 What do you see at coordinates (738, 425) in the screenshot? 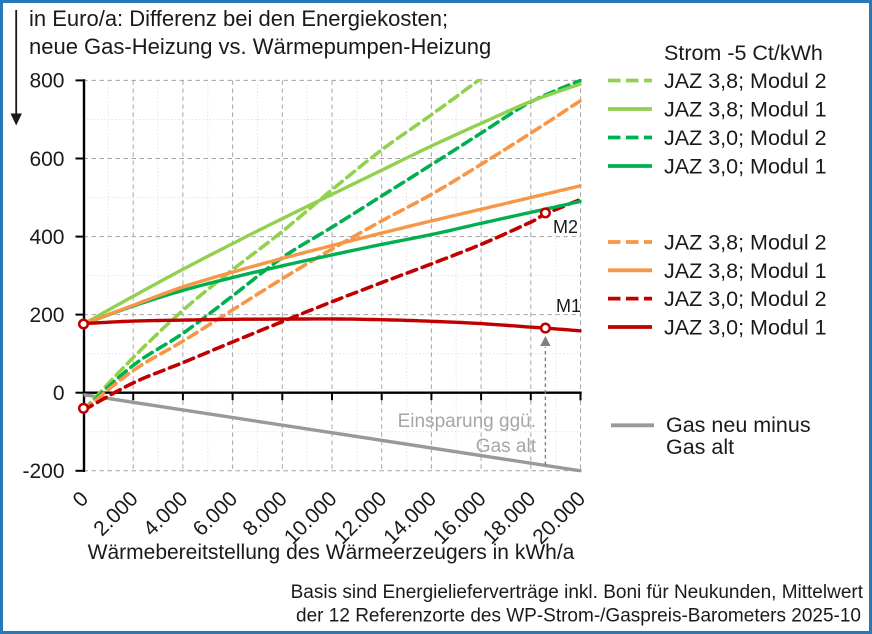
I see `svg-text: Gas neu minus` at bounding box center [738, 425].